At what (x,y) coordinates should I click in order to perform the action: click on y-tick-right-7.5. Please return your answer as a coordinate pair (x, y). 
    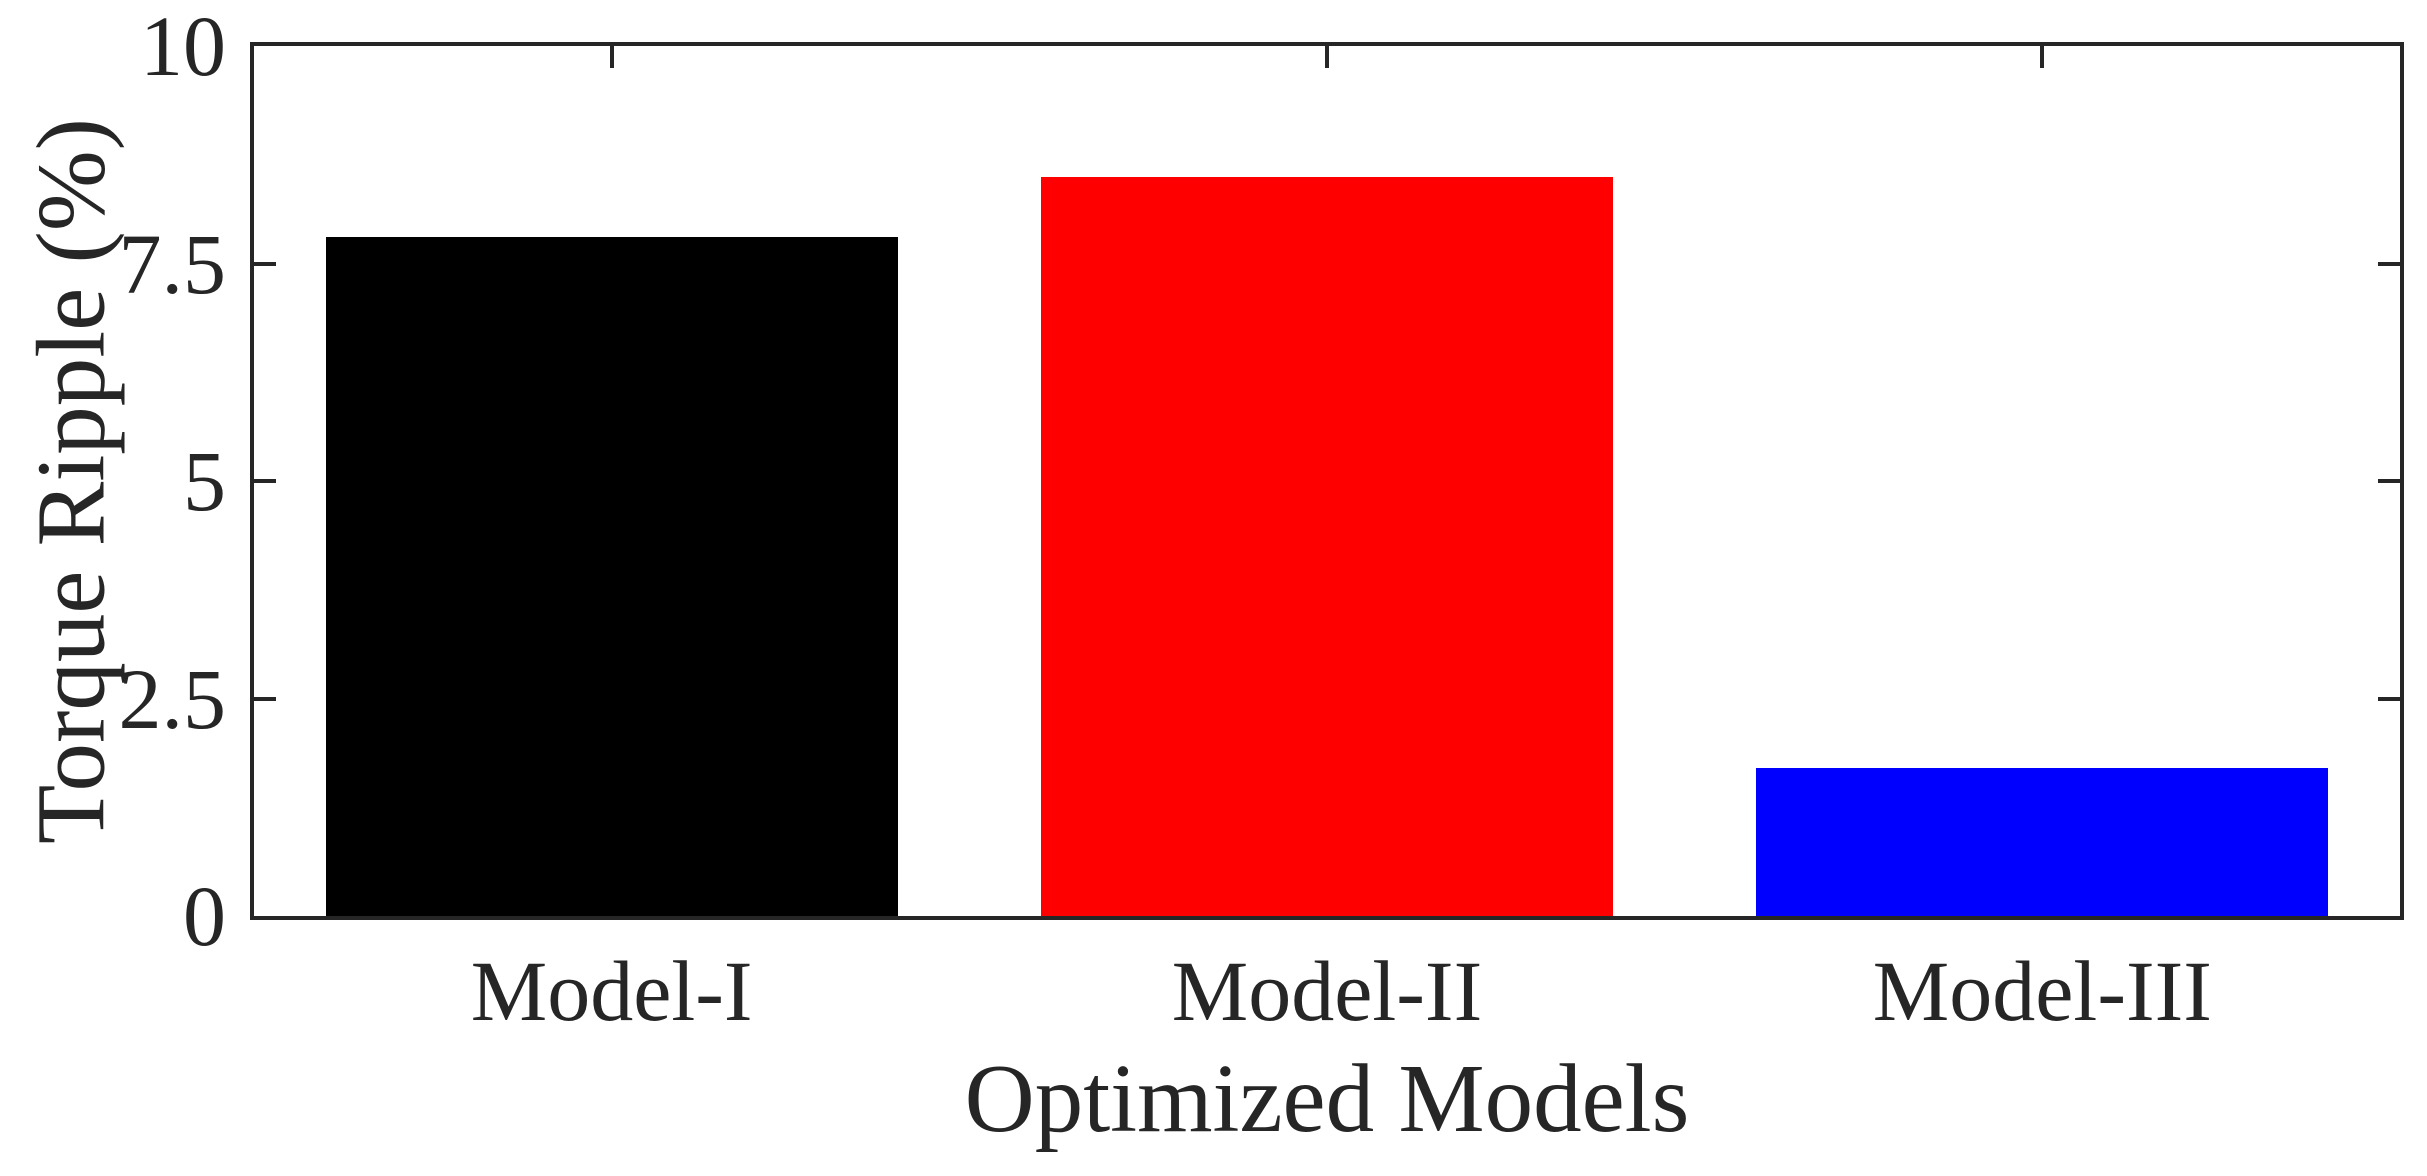
    Looking at the image, I should click on (2389, 263).